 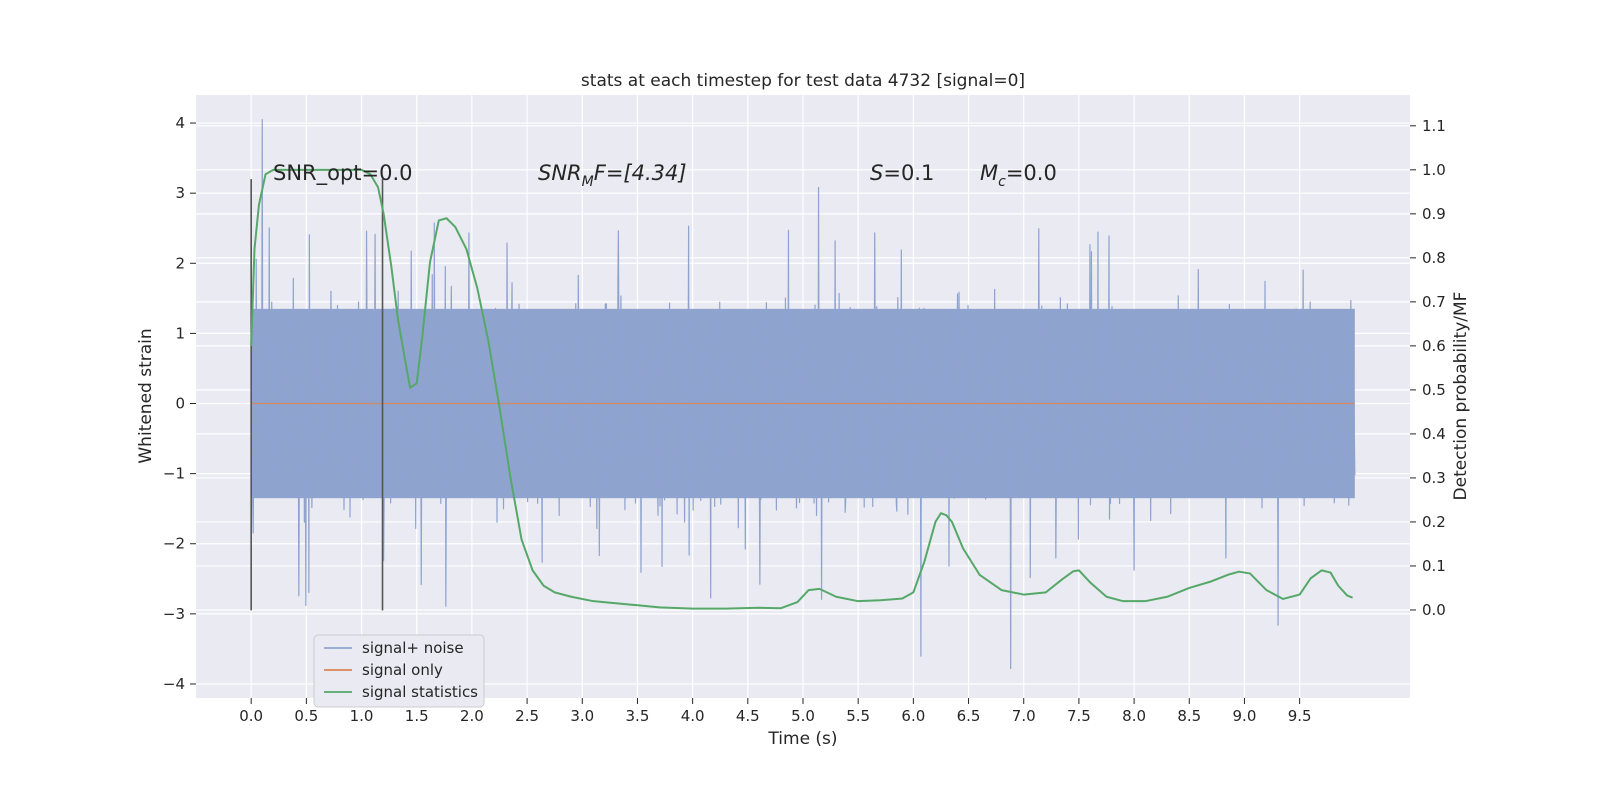 What do you see at coordinates (362, 716) in the screenshot?
I see `x-tick-label: 1.0` at bounding box center [362, 716].